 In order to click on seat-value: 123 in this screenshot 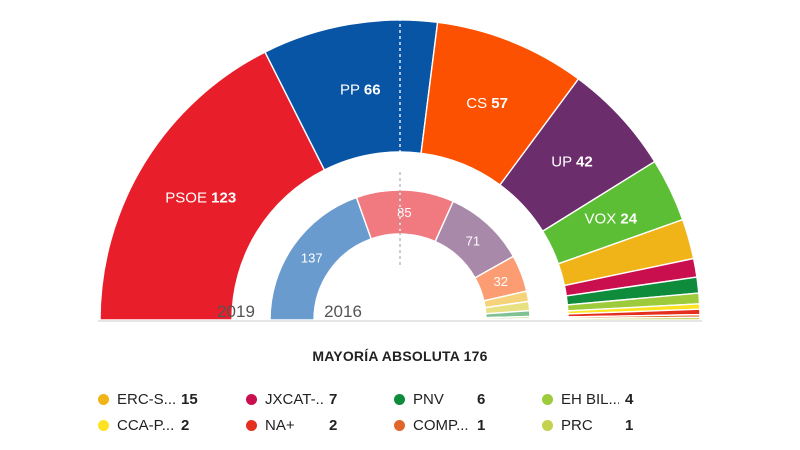, I will do `click(223, 197)`.